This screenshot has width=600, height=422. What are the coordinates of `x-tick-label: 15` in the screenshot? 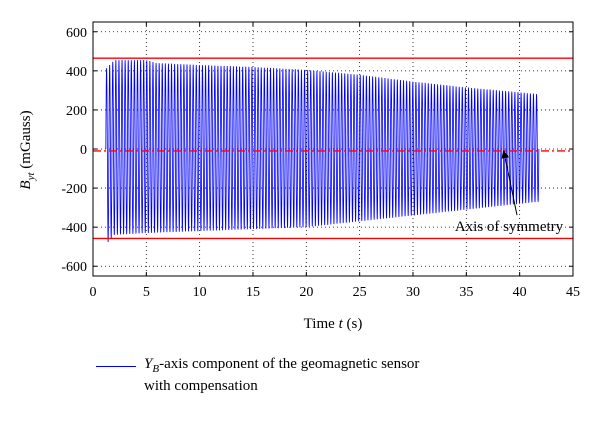 It's located at (253, 292).